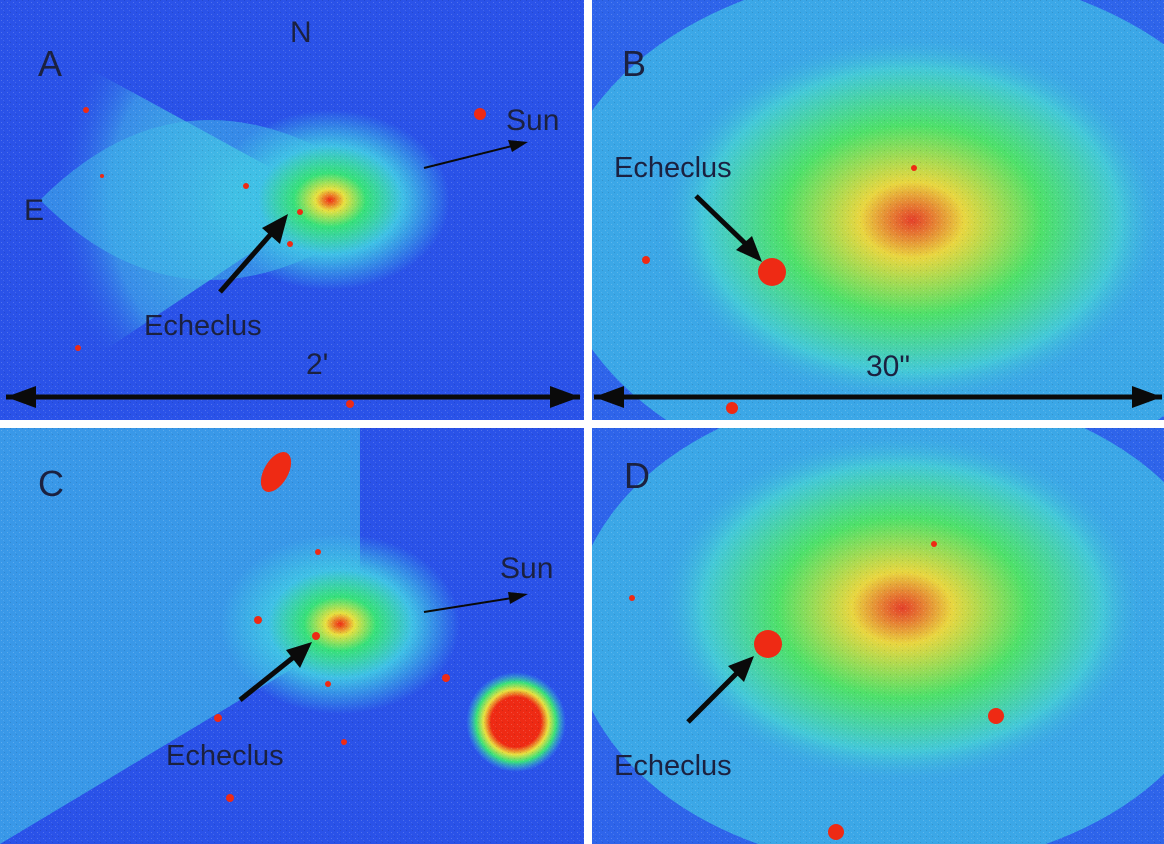  I want to click on echeclus-arrow-d, so click(715, 695).